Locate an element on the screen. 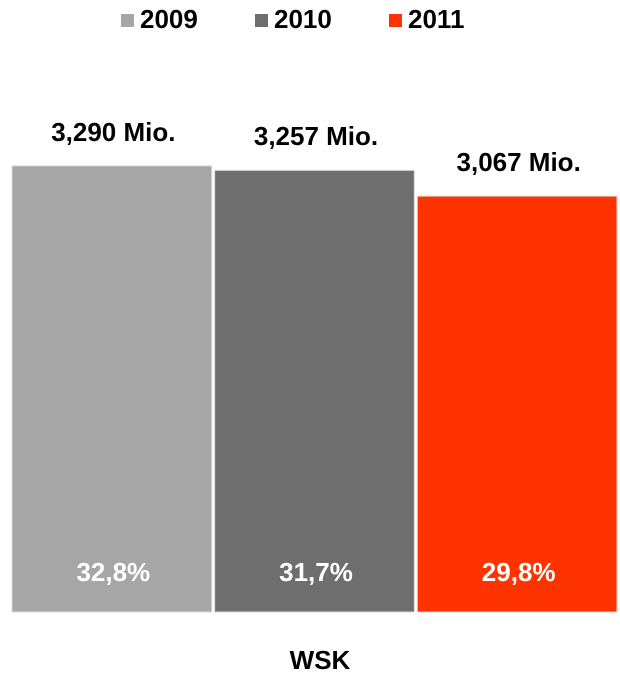 This screenshot has height=677, width=620. value-label: 3,290 Mio. is located at coordinates (113, 132).